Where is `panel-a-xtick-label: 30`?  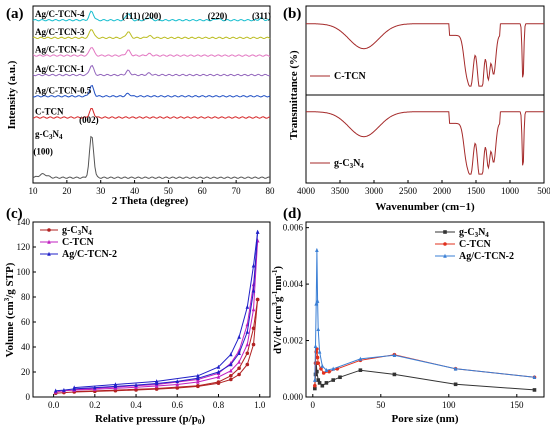
panel-a-xtick-label: 30 is located at coordinates (101, 191).